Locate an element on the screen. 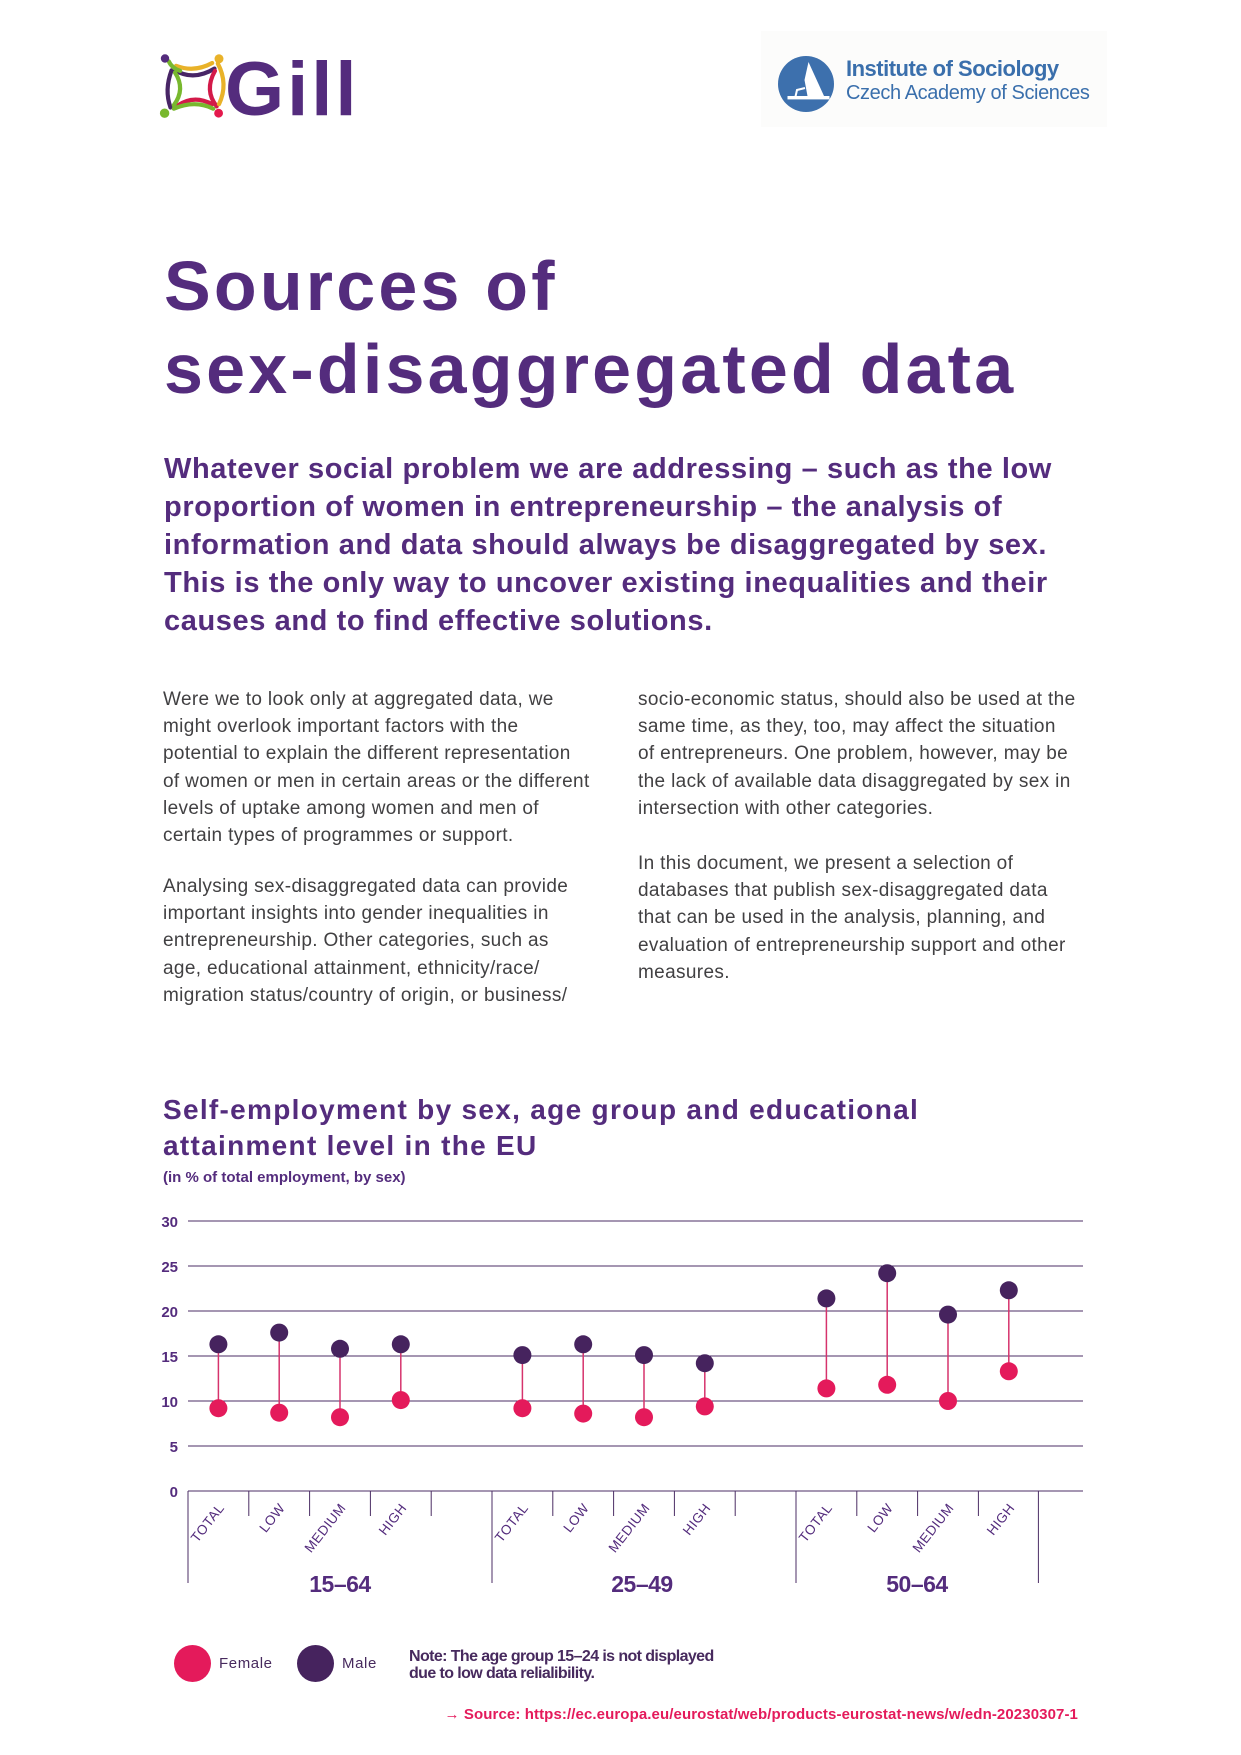 This screenshot has width=1241, height=1755. svg-text: 20 is located at coordinates (169, 1312).